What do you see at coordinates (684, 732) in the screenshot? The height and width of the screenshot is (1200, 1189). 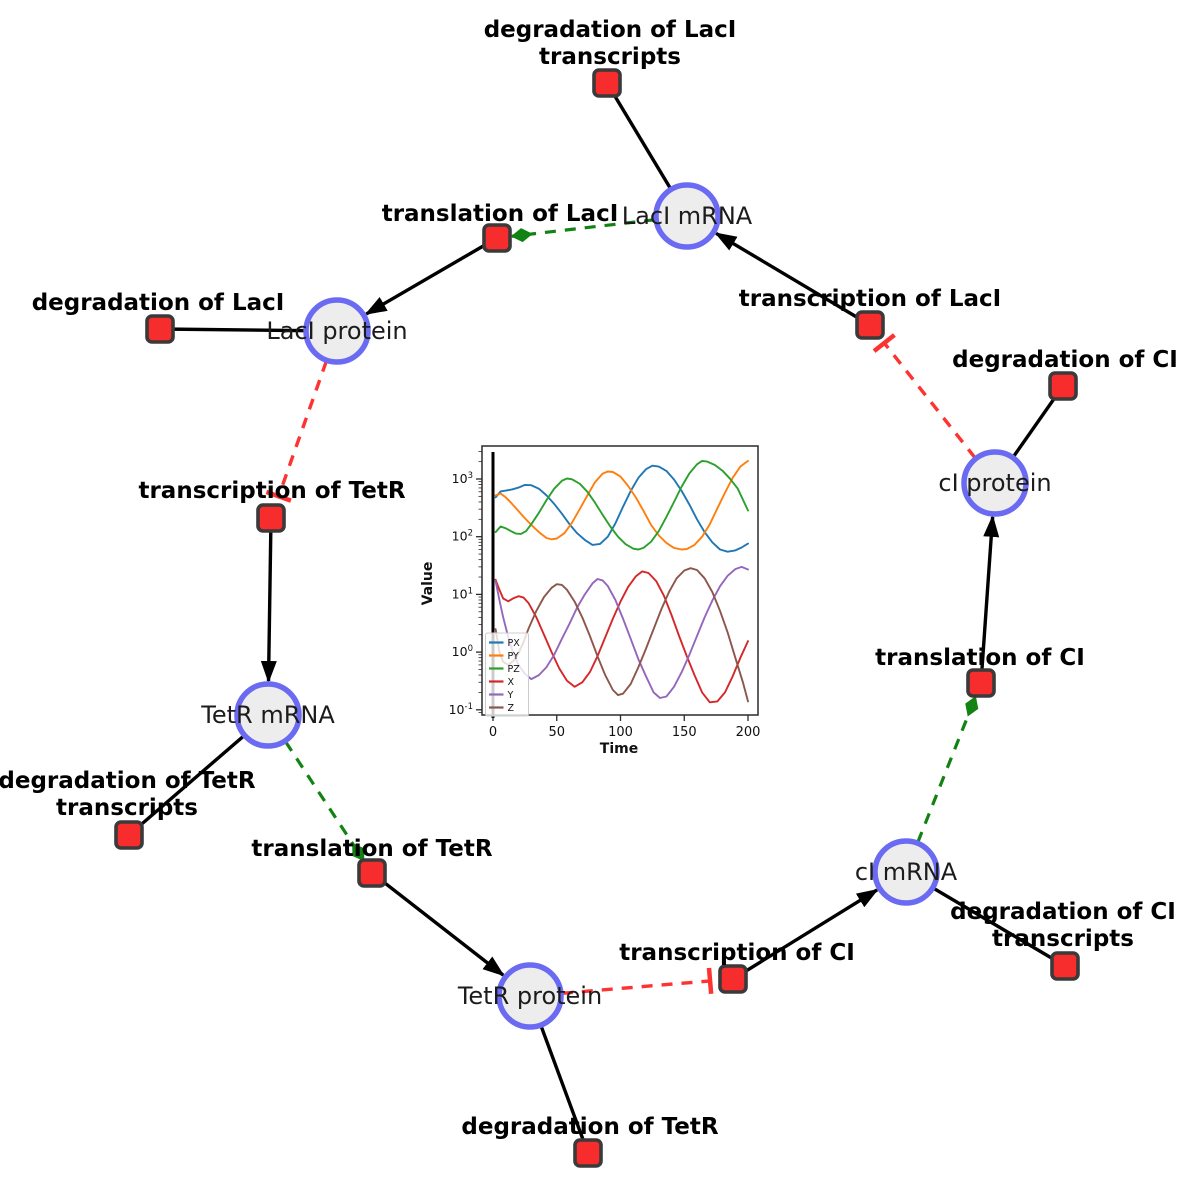 I see `x-tick-label-150: 150` at bounding box center [684, 732].